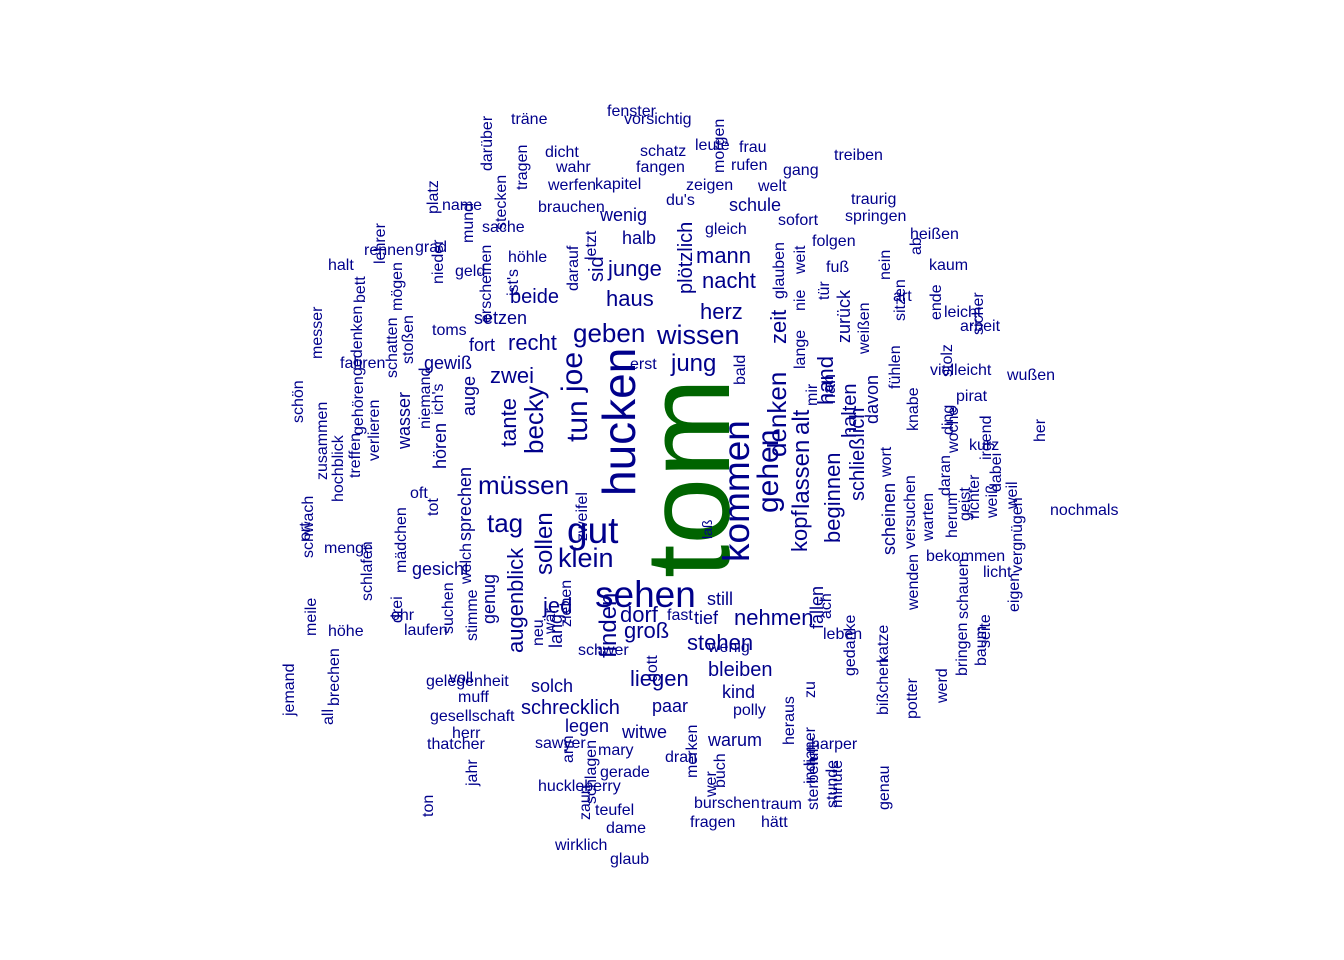  Describe the element at coordinates (986, 437) in the screenshot. I see `cloud-word: irgend` at that location.